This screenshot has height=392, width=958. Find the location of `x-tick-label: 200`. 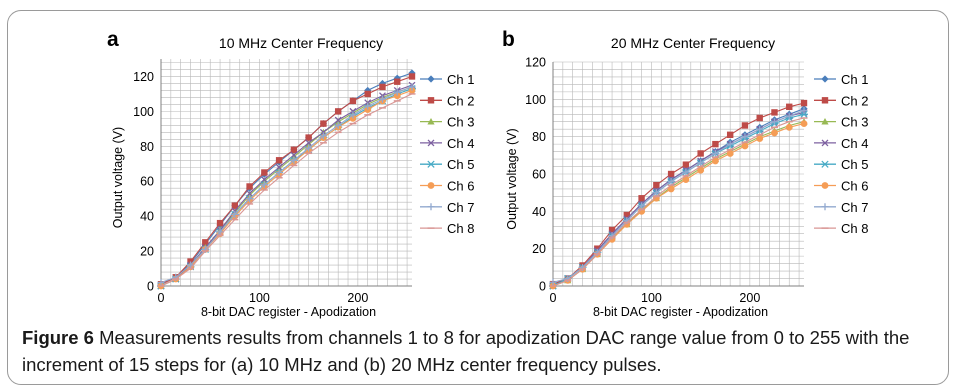

x-tick-label: 200 is located at coordinates (749, 298).